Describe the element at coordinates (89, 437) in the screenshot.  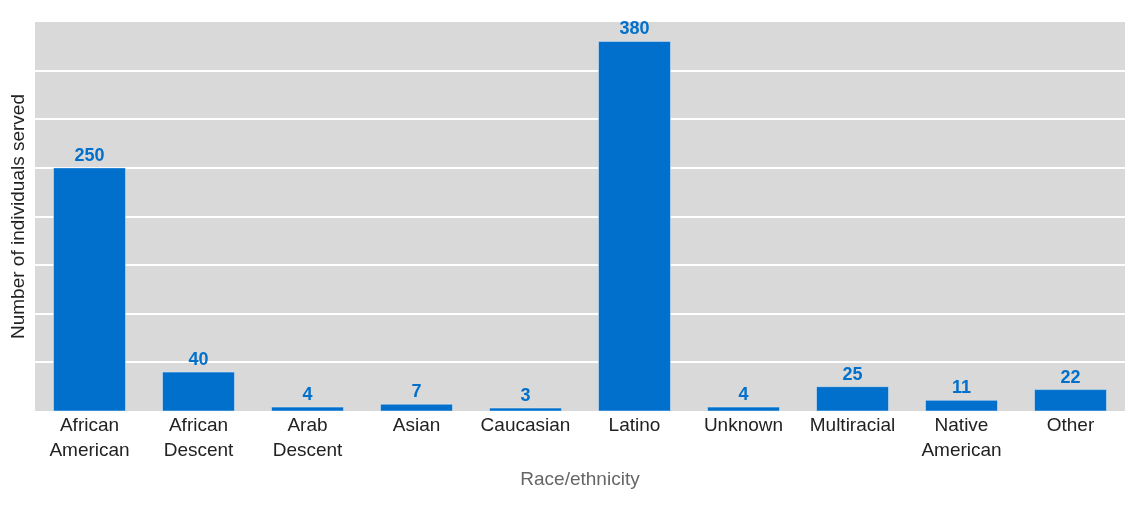
I see `x-tick-label: African American` at that location.